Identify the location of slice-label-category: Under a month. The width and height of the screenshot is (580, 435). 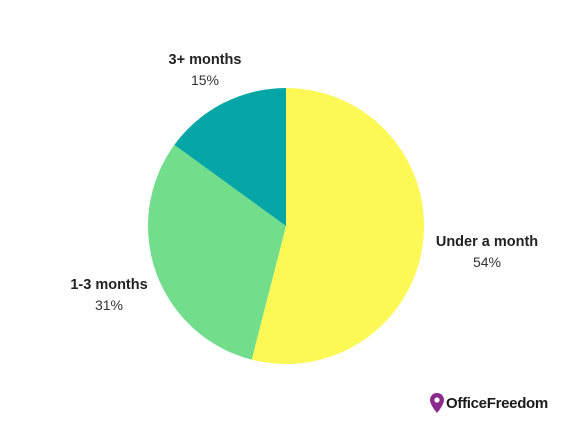
(487, 242).